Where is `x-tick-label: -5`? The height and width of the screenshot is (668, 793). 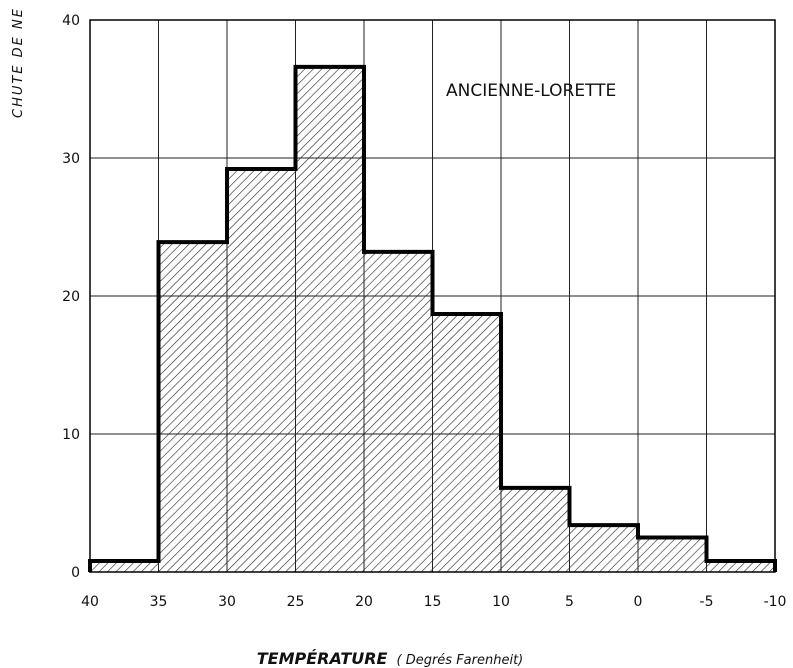 x-tick-label: -5 is located at coordinates (707, 602).